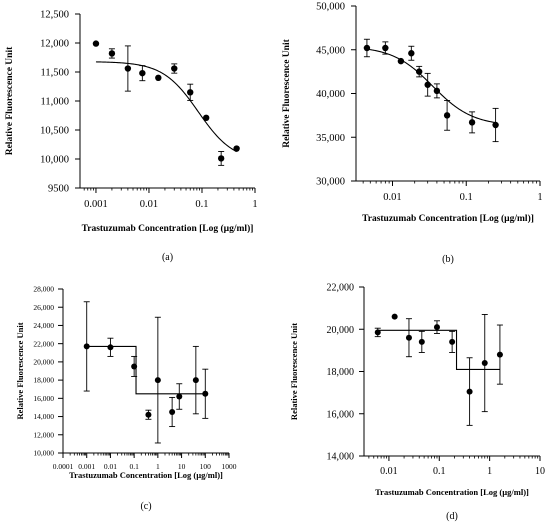 This screenshot has width=550, height=527. What do you see at coordinates (145, 506) in the screenshot?
I see `panel-label: (c)` at bounding box center [145, 506].